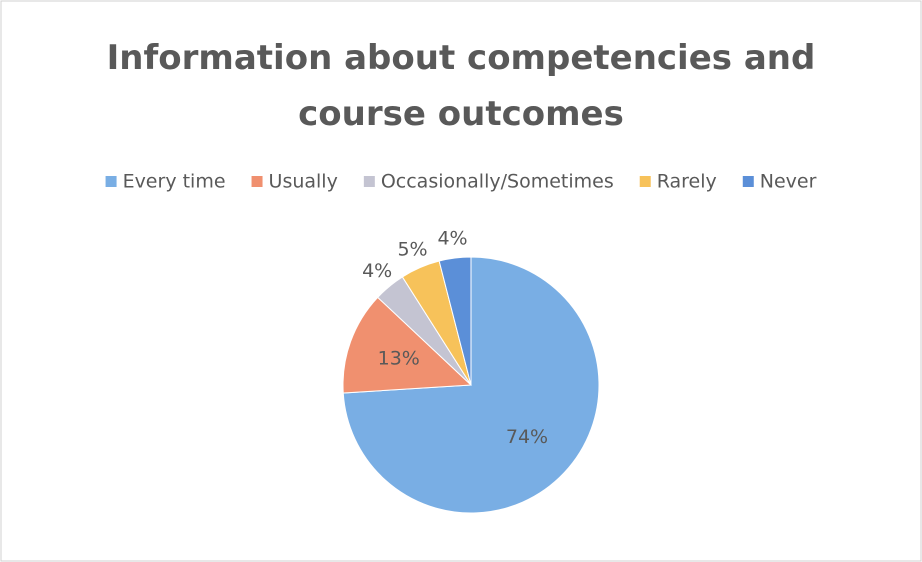 This screenshot has width=922, height=562. Describe the element at coordinates (527, 437) in the screenshot. I see `data-label: 74%` at that location.